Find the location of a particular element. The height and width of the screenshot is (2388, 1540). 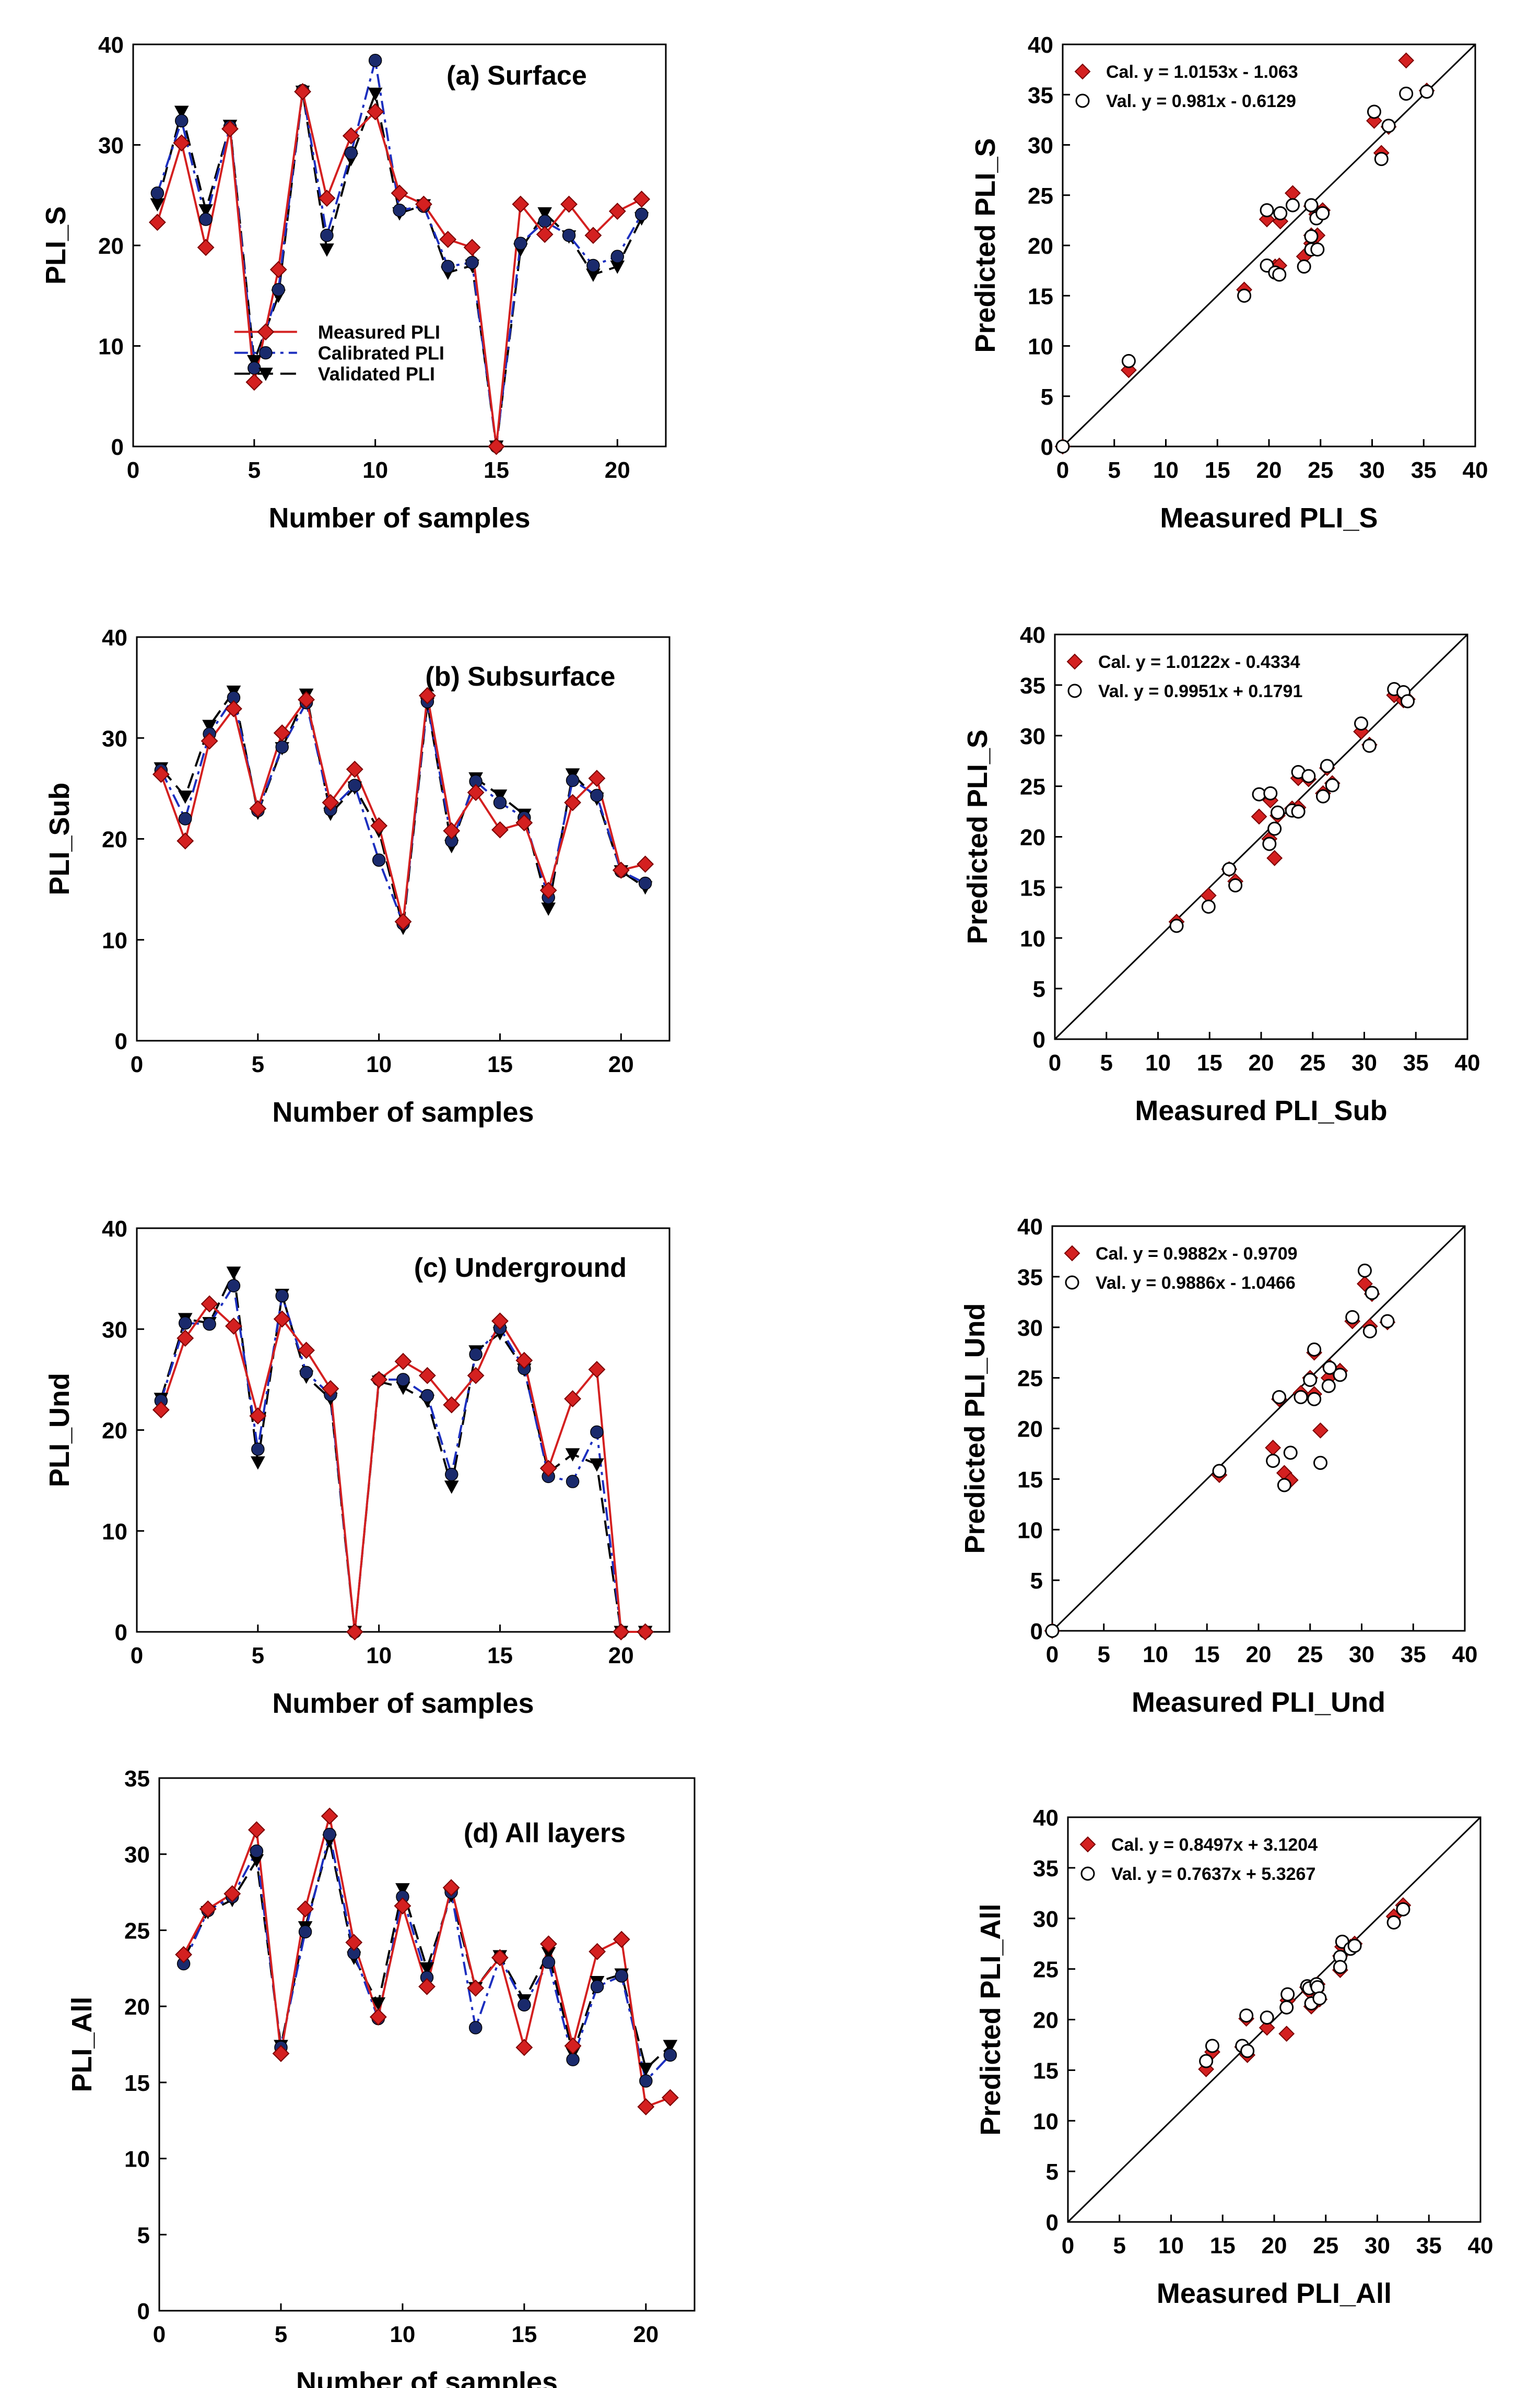

legend-label-val: Val. y = 0.981x - 0.6129 is located at coordinates (1201, 101).